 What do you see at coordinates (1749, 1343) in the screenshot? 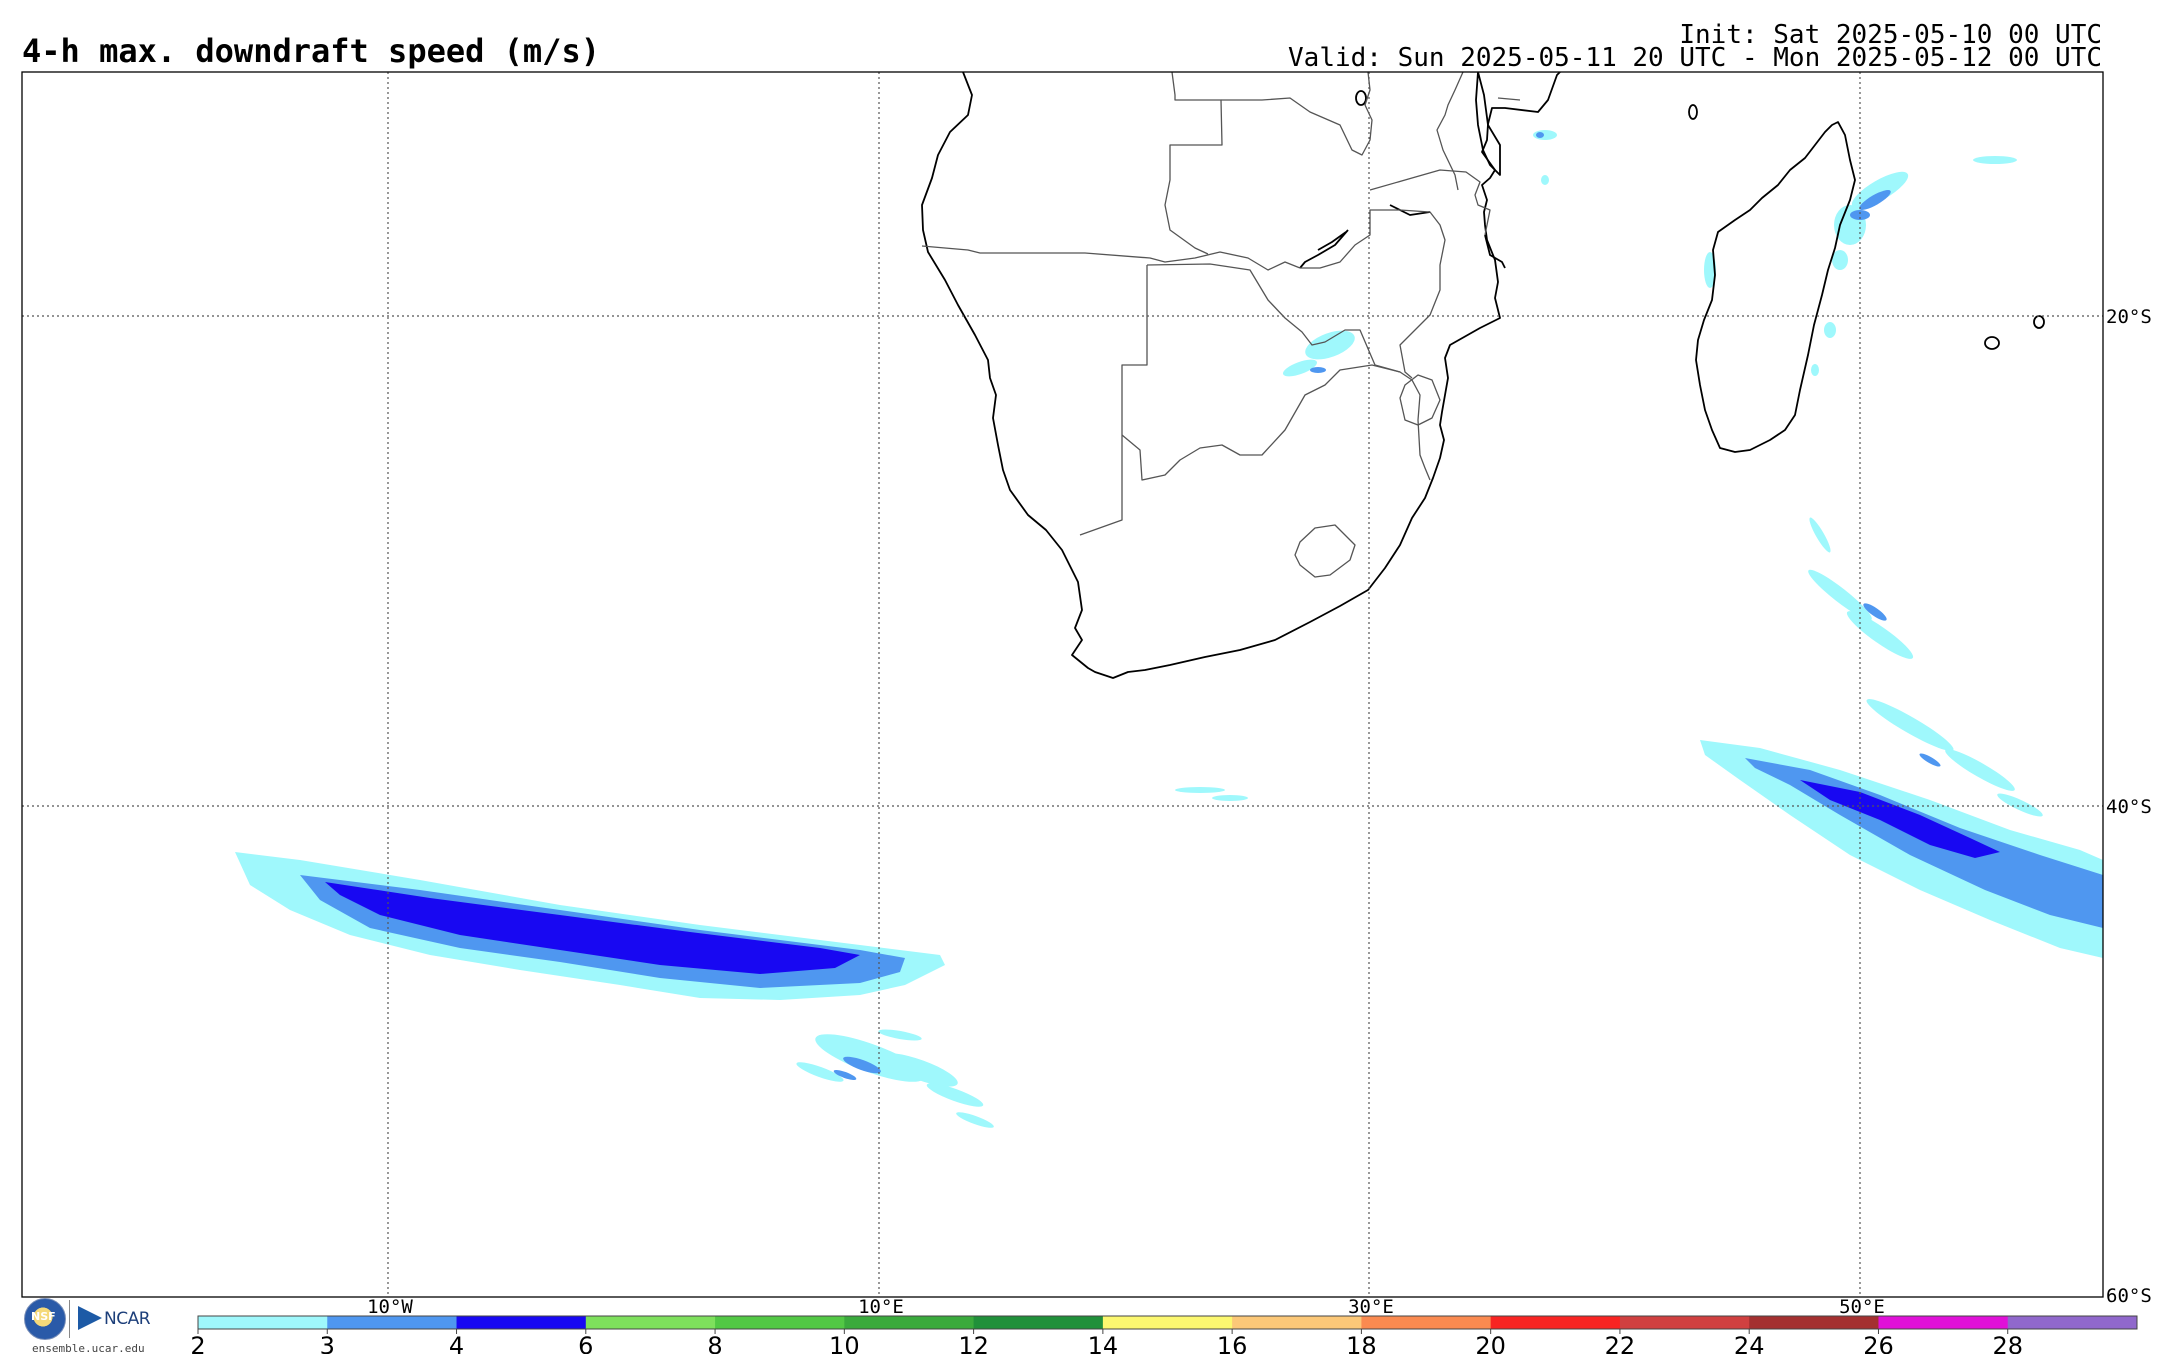
I see `colorbar-tick-label: 24` at bounding box center [1749, 1343].